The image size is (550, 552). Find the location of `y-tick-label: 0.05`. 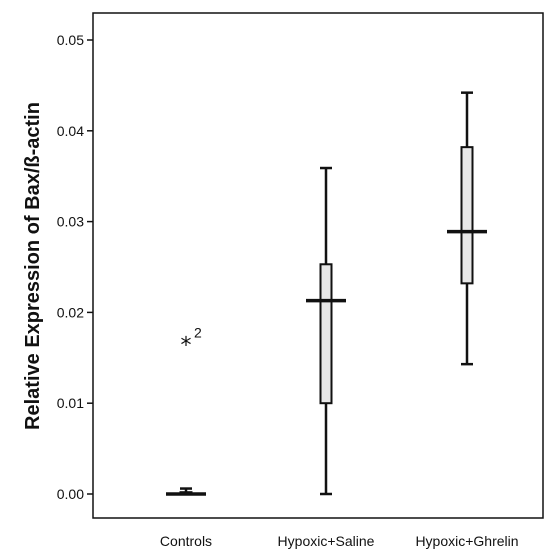

y-tick-label: 0.05 is located at coordinates (70, 40).